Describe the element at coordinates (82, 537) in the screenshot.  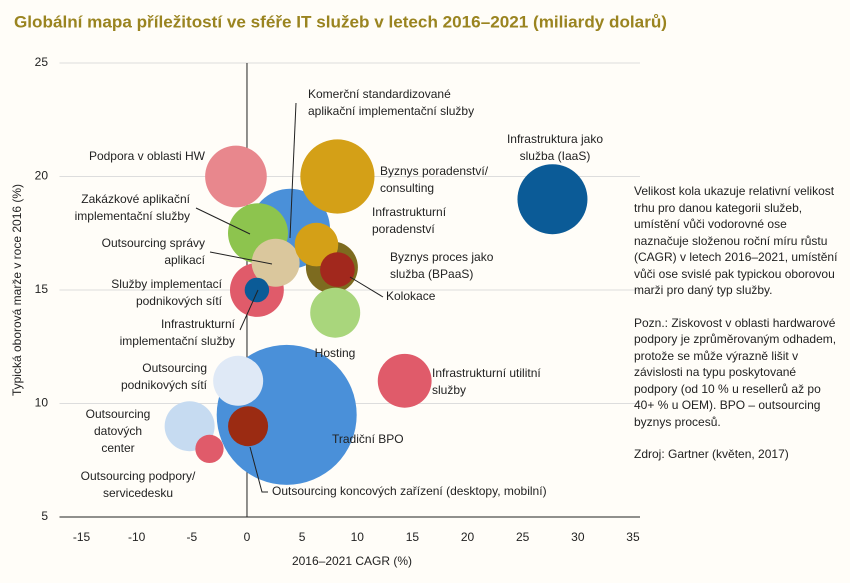
I see `x-tick-label: -15` at that location.